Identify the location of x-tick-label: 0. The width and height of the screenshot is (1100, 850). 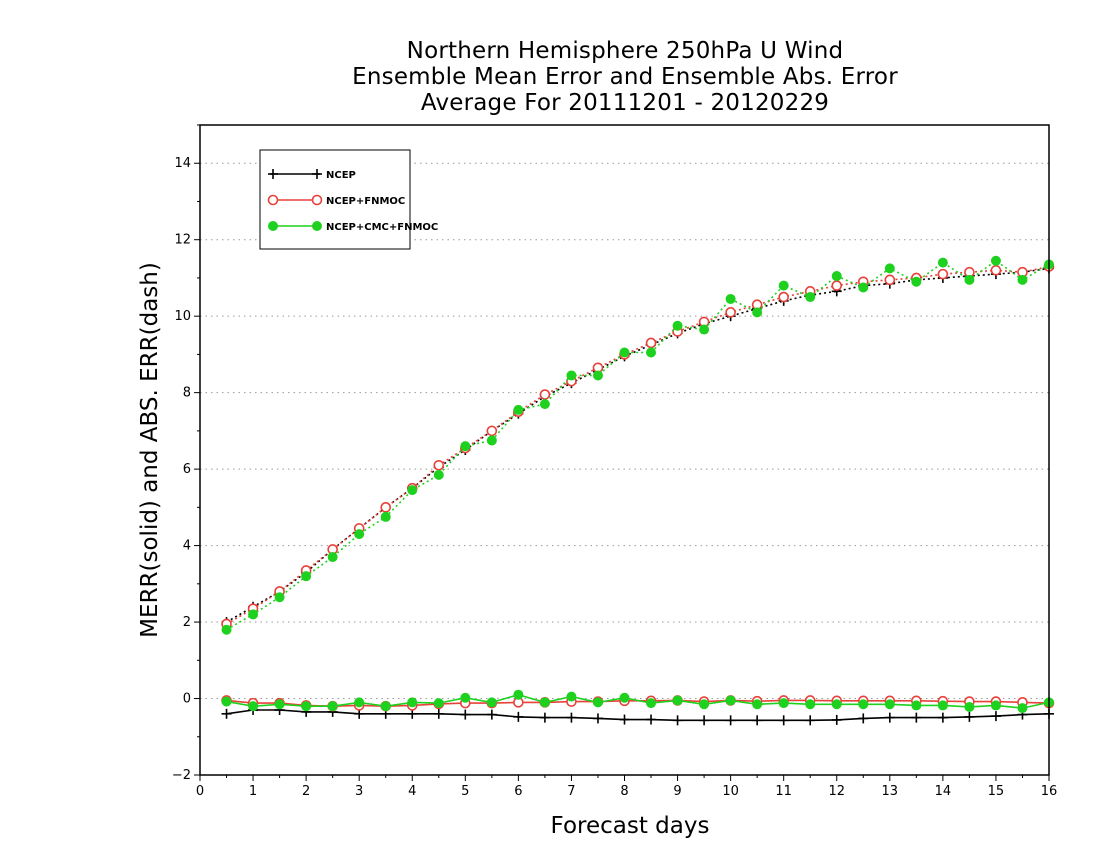
(200, 791).